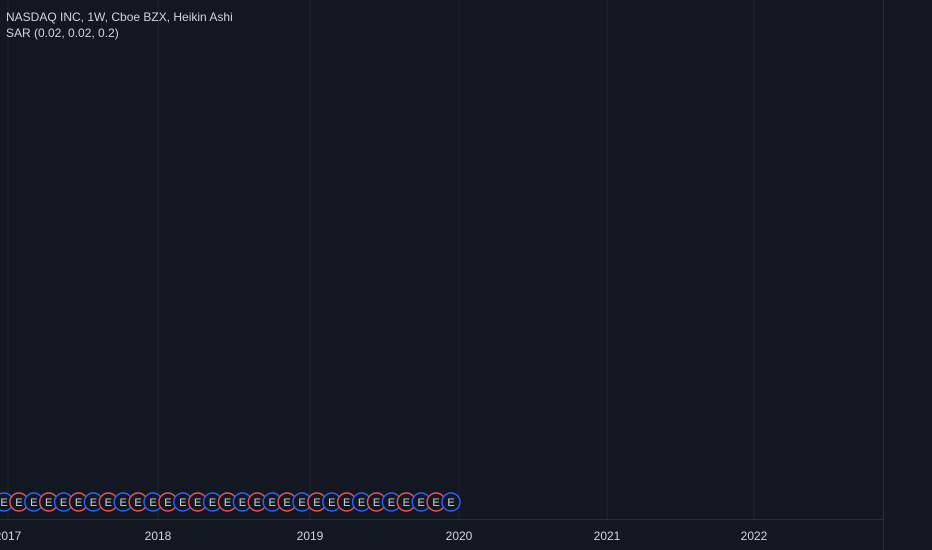 This screenshot has width=932, height=550. What do you see at coordinates (754, 536) in the screenshot?
I see `time-tick-label: 2022` at bounding box center [754, 536].